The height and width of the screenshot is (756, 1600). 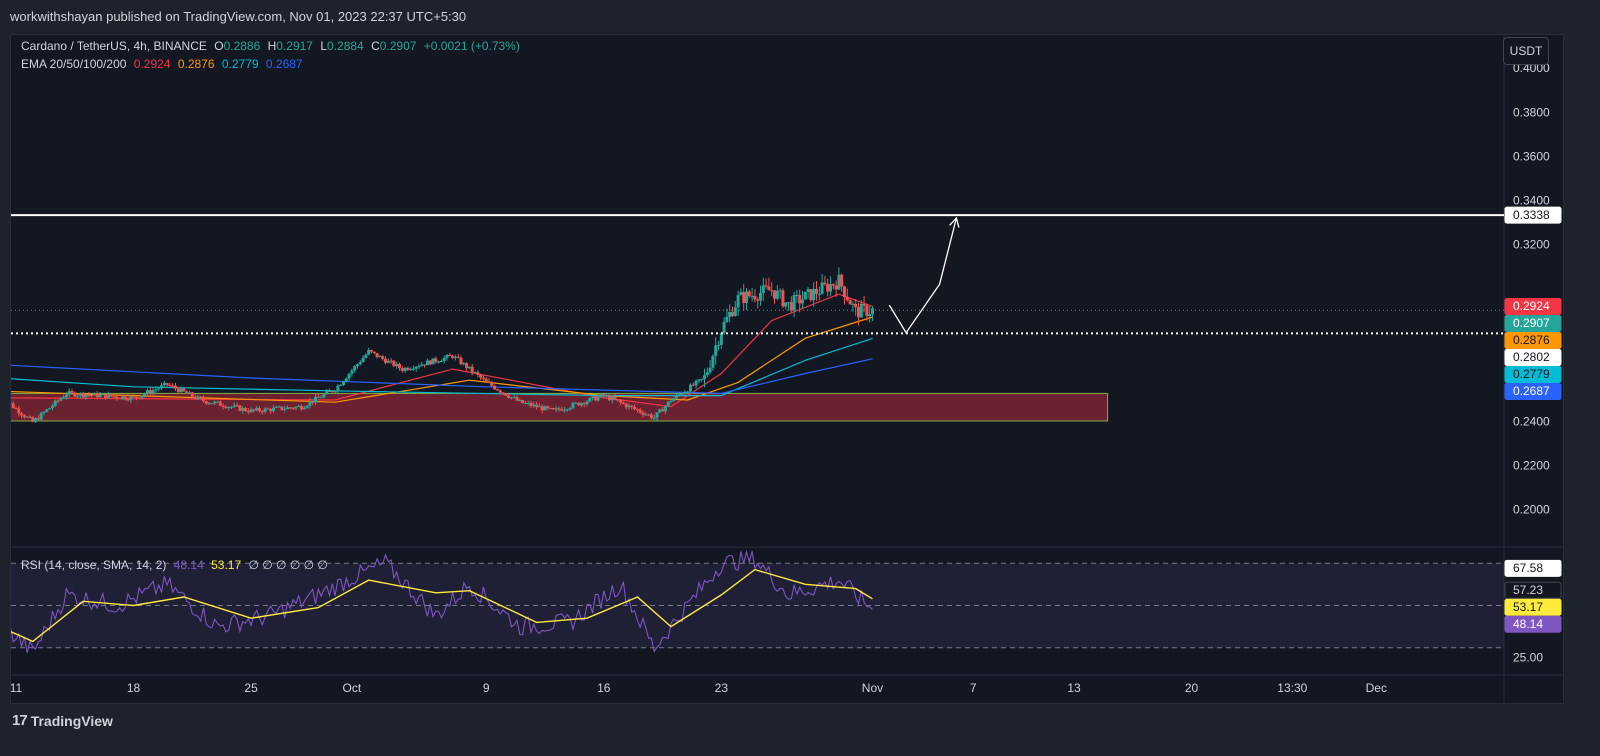 I want to click on rsi-badge-bg, so click(x=1533, y=568).